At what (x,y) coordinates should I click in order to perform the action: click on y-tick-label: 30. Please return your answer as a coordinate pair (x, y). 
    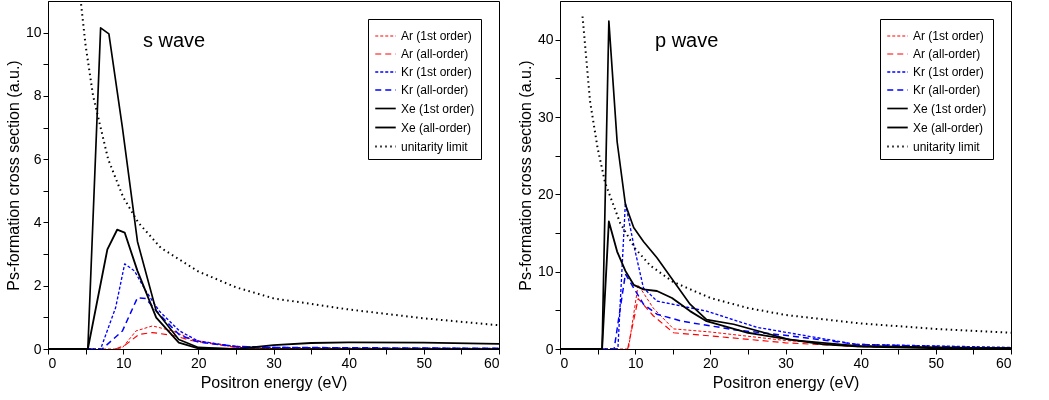
    Looking at the image, I should click on (545, 116).